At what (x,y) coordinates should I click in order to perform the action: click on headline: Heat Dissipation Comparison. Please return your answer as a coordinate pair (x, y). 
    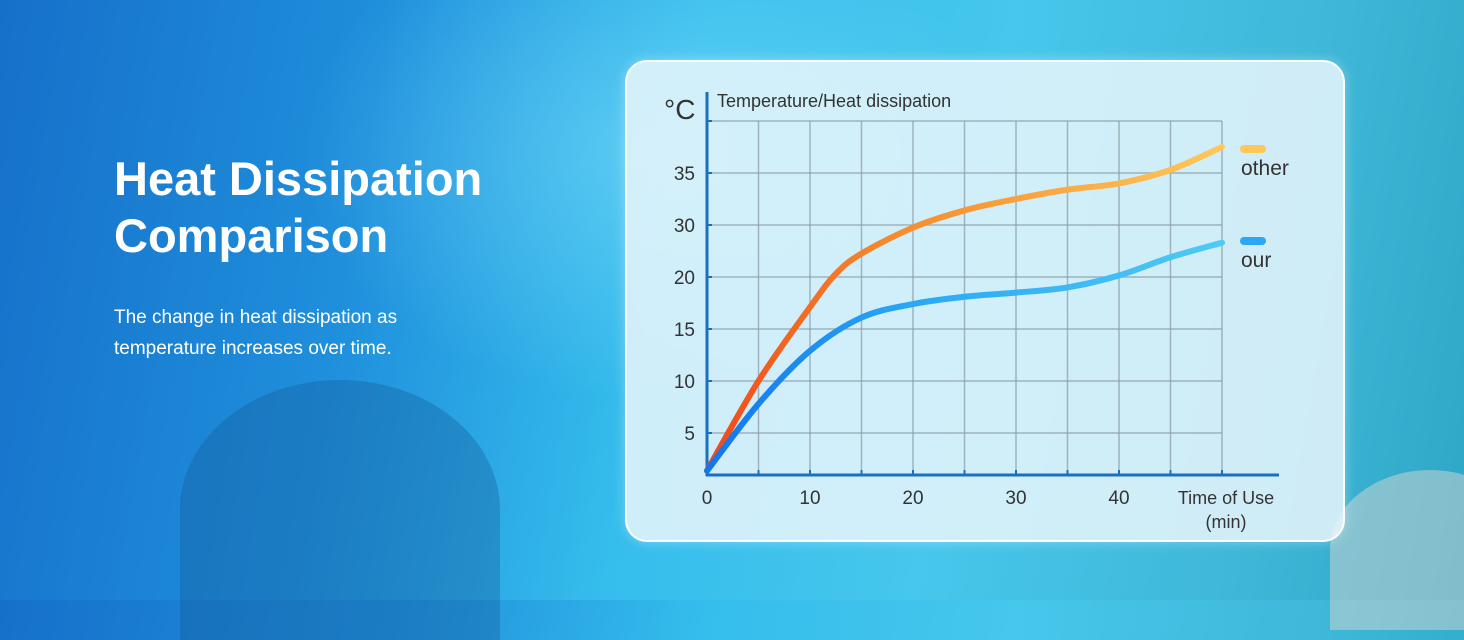
    Looking at the image, I should click on (298, 207).